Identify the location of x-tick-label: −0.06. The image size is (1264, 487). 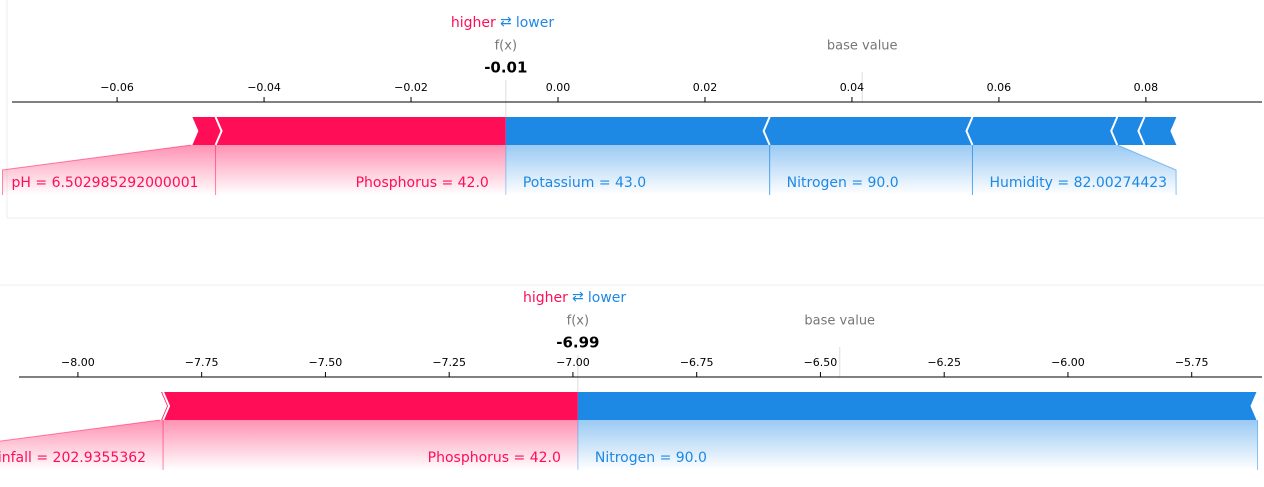
(117, 87).